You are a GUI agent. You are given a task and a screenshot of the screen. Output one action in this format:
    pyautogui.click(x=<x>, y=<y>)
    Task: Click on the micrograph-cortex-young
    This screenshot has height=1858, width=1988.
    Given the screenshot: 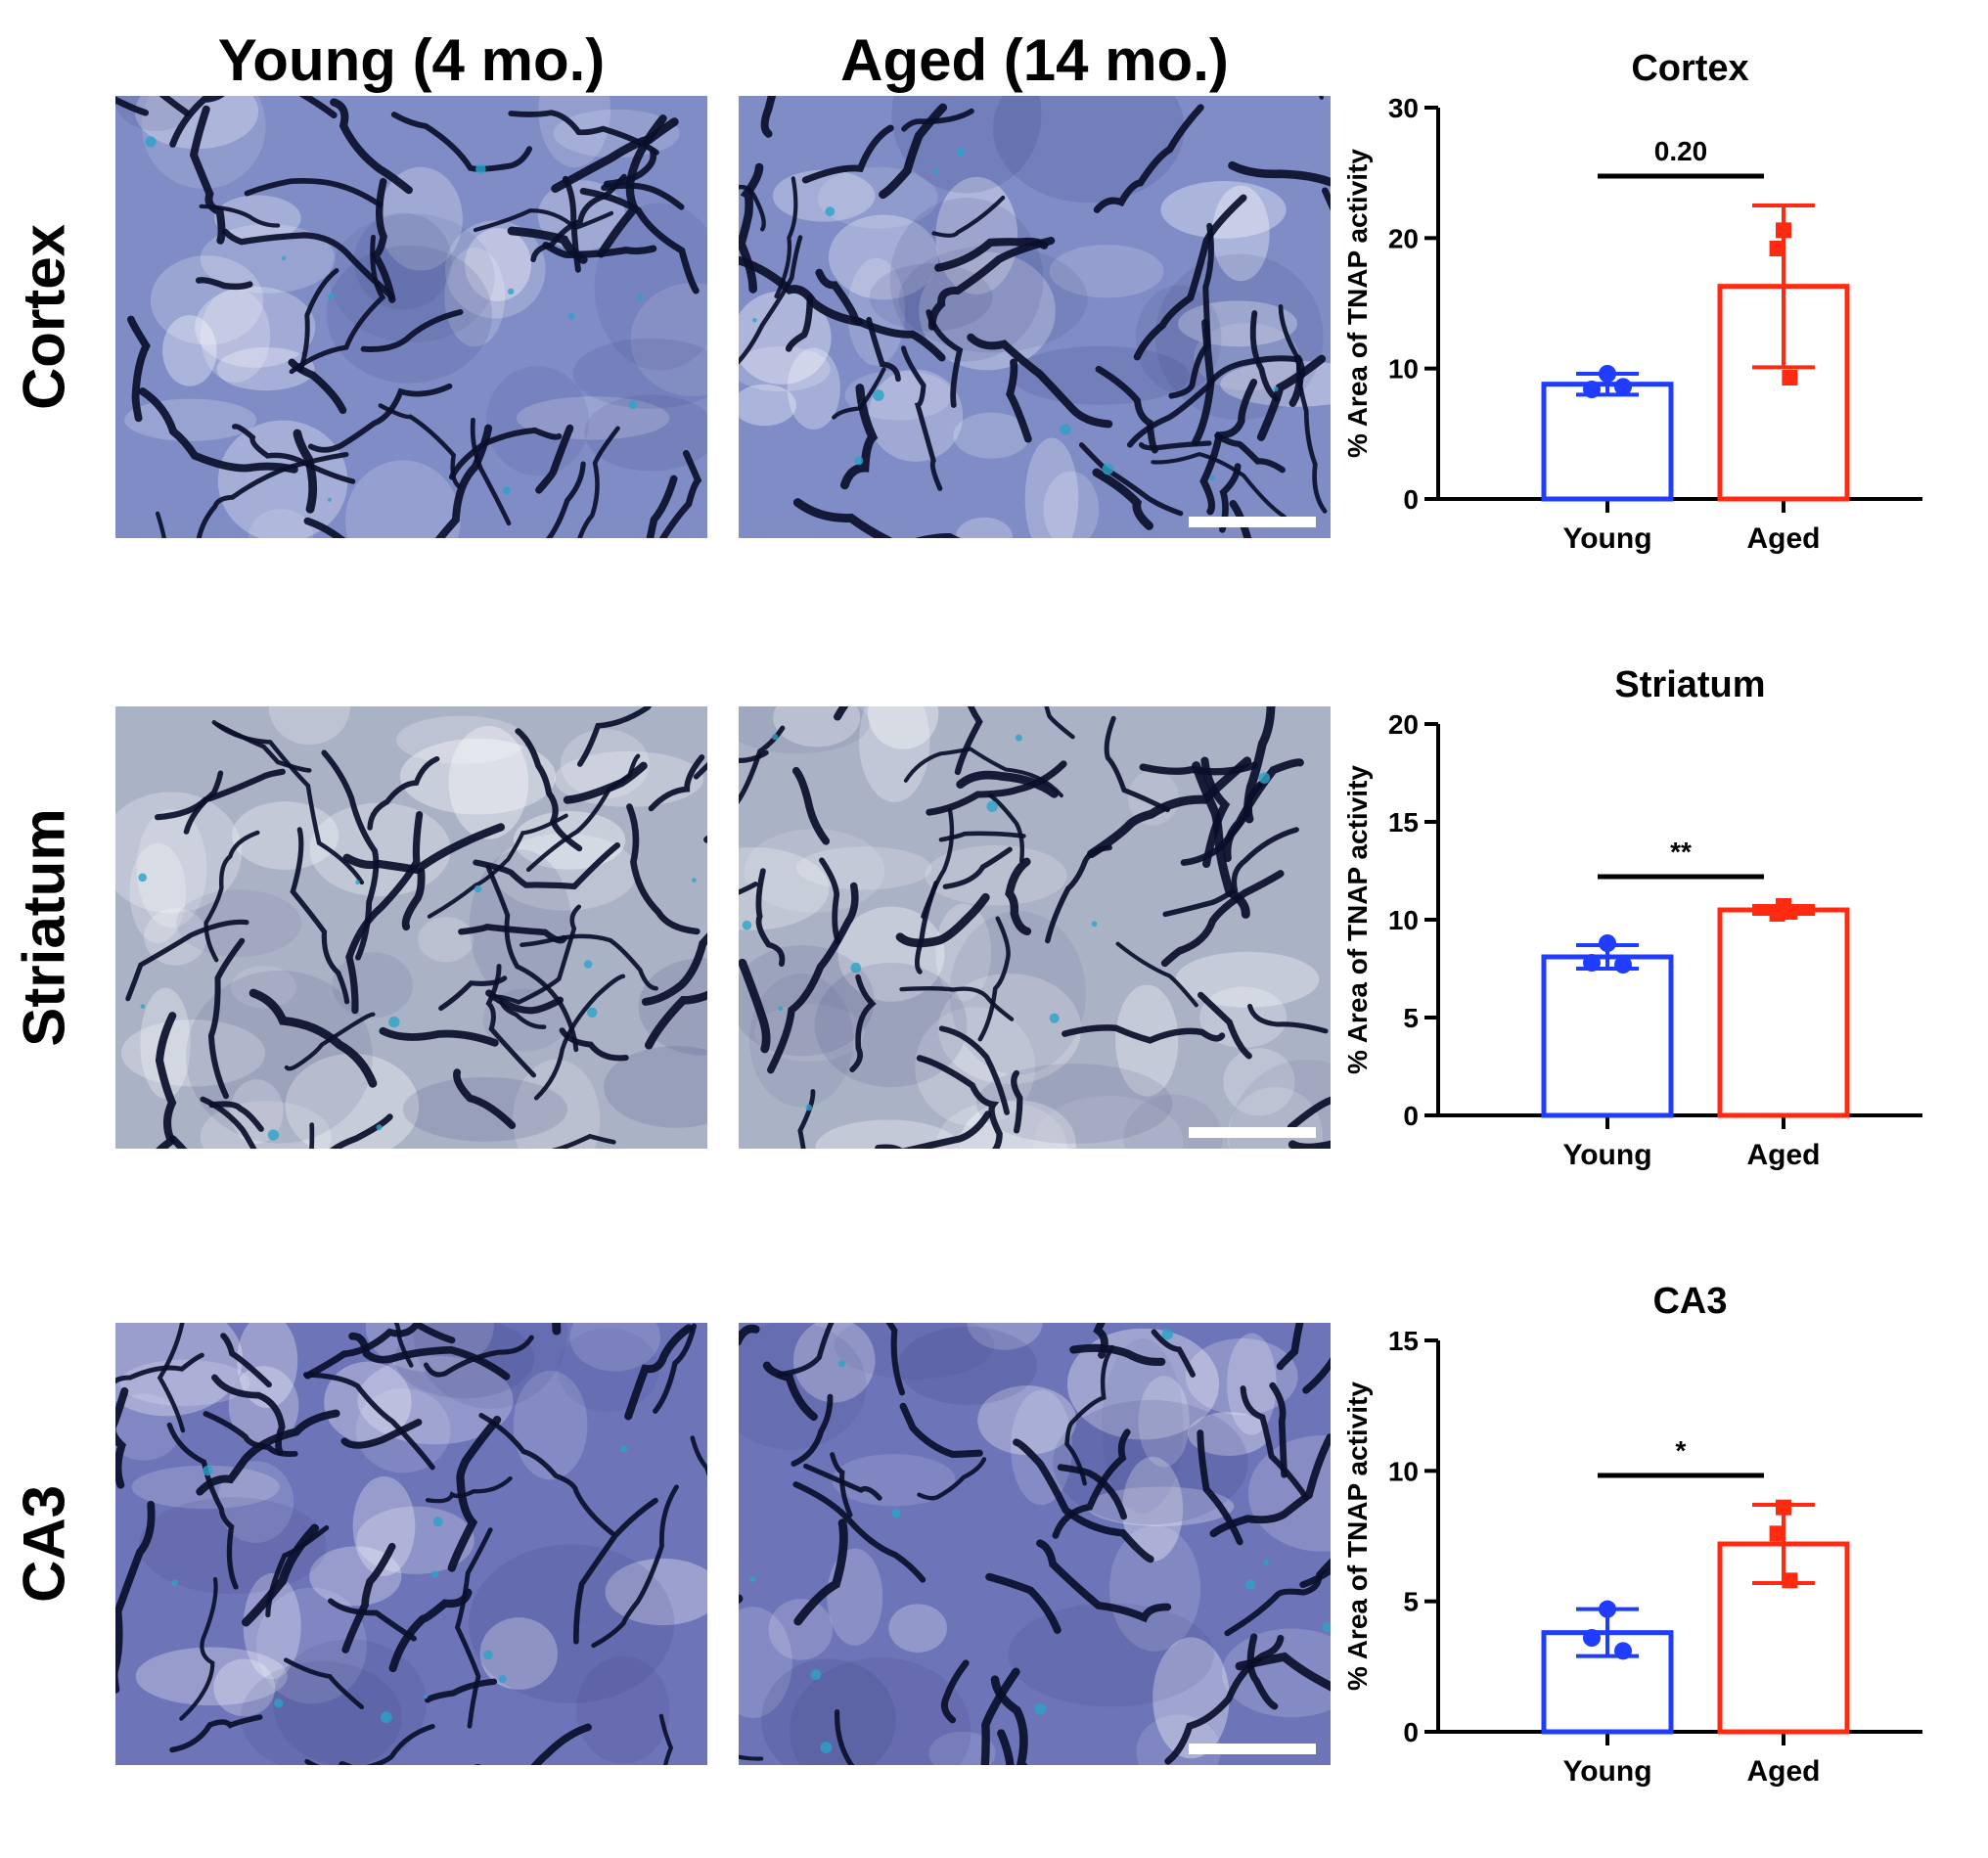 What is the action you would take?
    pyautogui.click(x=411, y=317)
    